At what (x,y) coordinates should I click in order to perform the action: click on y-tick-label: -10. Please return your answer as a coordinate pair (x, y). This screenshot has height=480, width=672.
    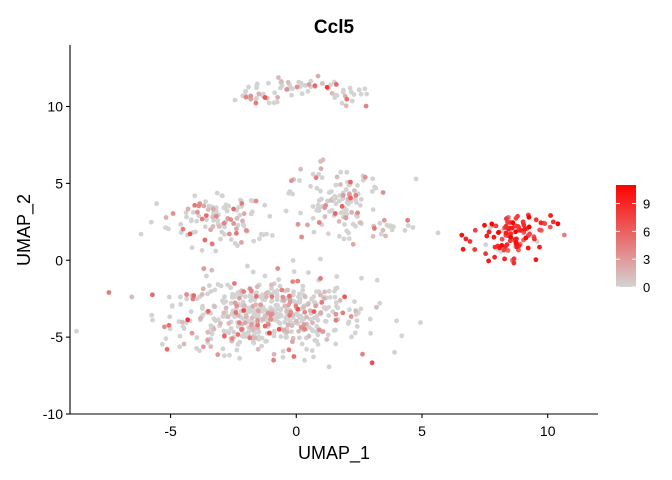
    Looking at the image, I should click on (53, 414).